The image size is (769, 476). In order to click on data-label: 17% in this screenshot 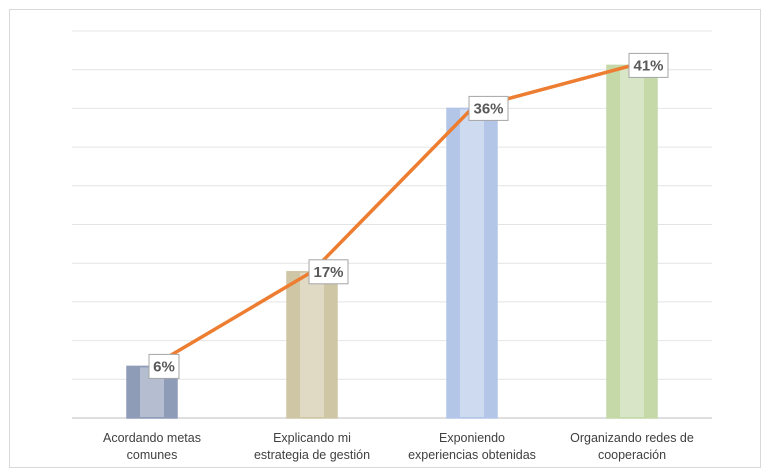, I will do `click(328, 272)`.